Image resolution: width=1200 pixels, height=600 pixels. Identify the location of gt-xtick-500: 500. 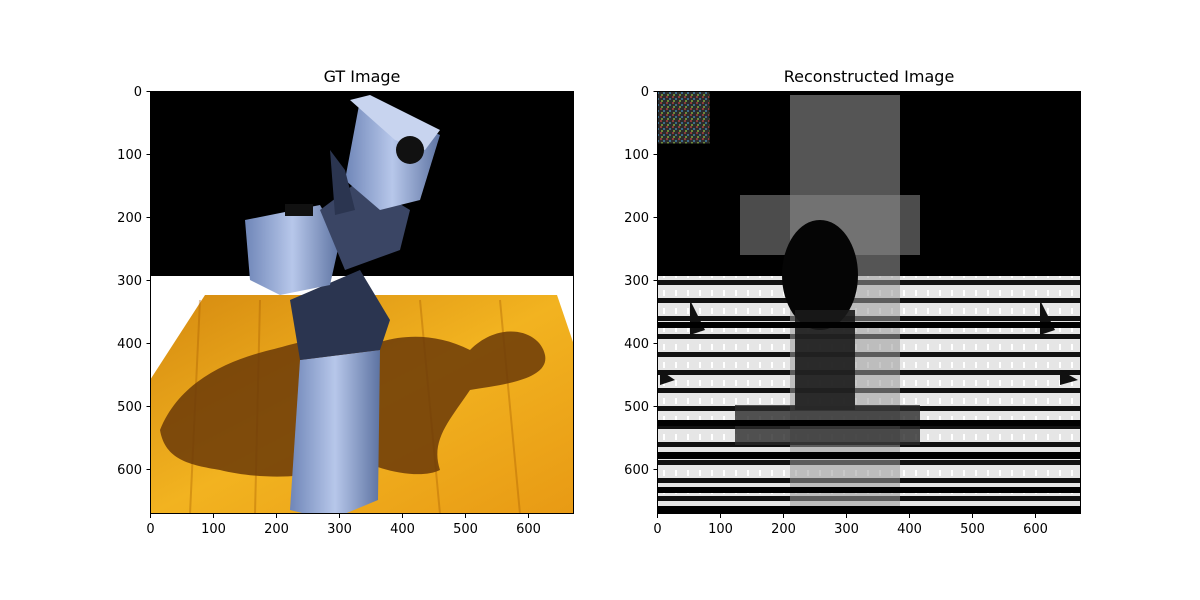
(465, 529).